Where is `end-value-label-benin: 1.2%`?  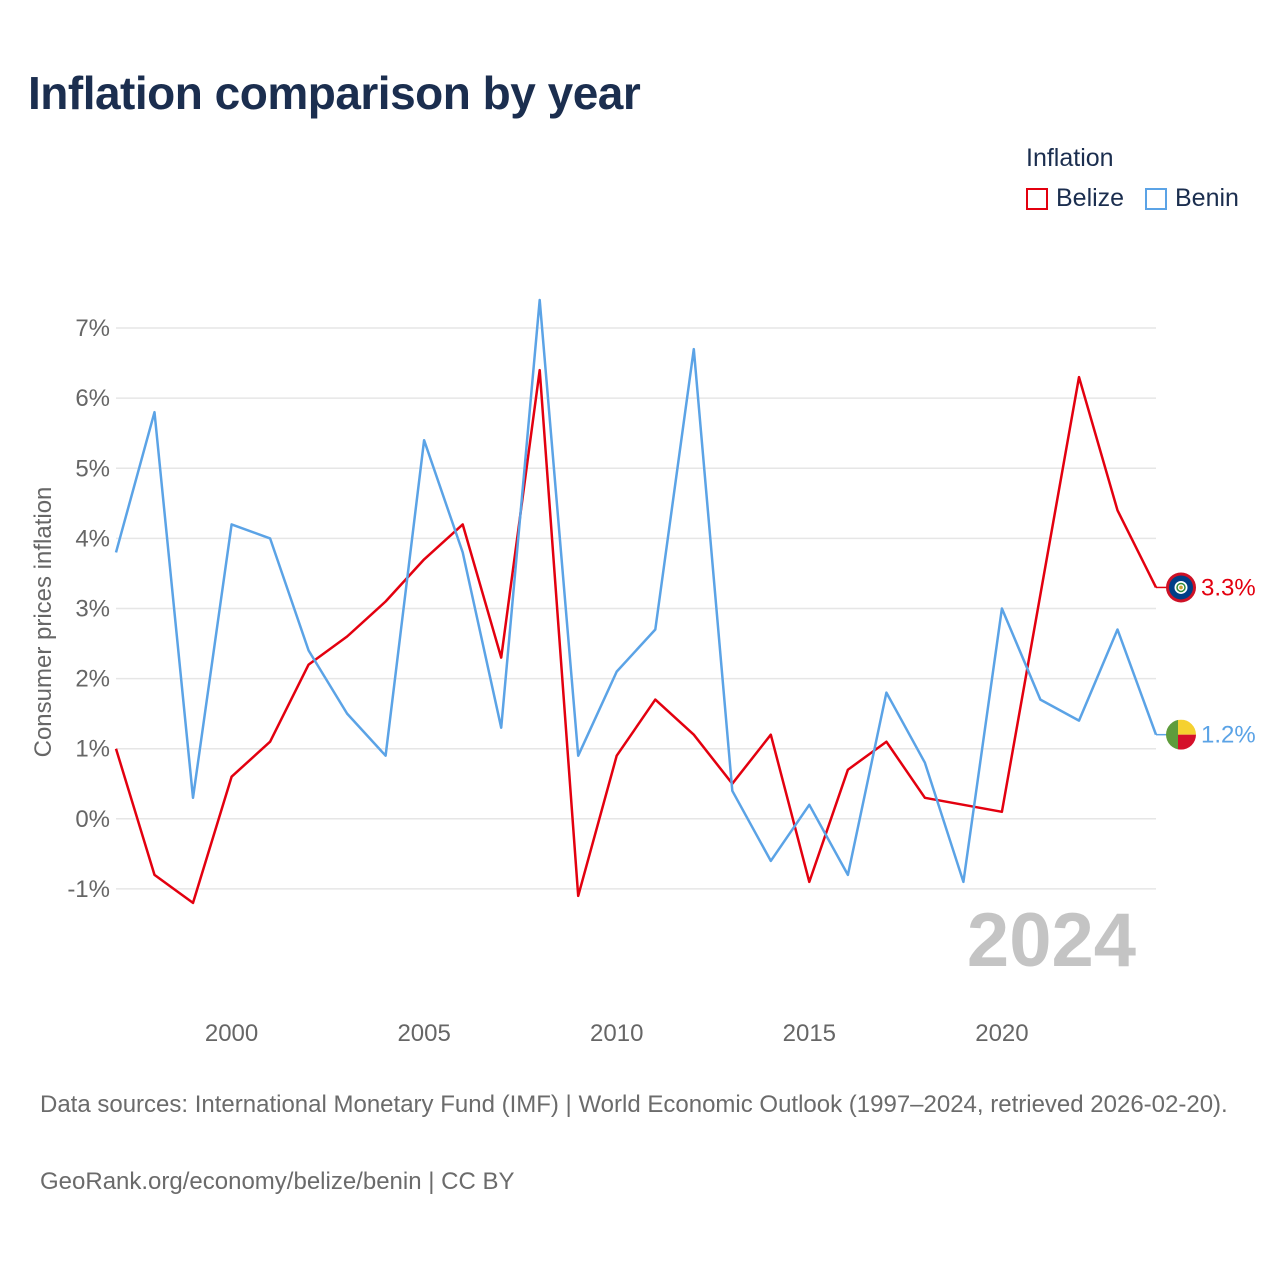 end-value-label-benin: 1.2% is located at coordinates (1228, 735).